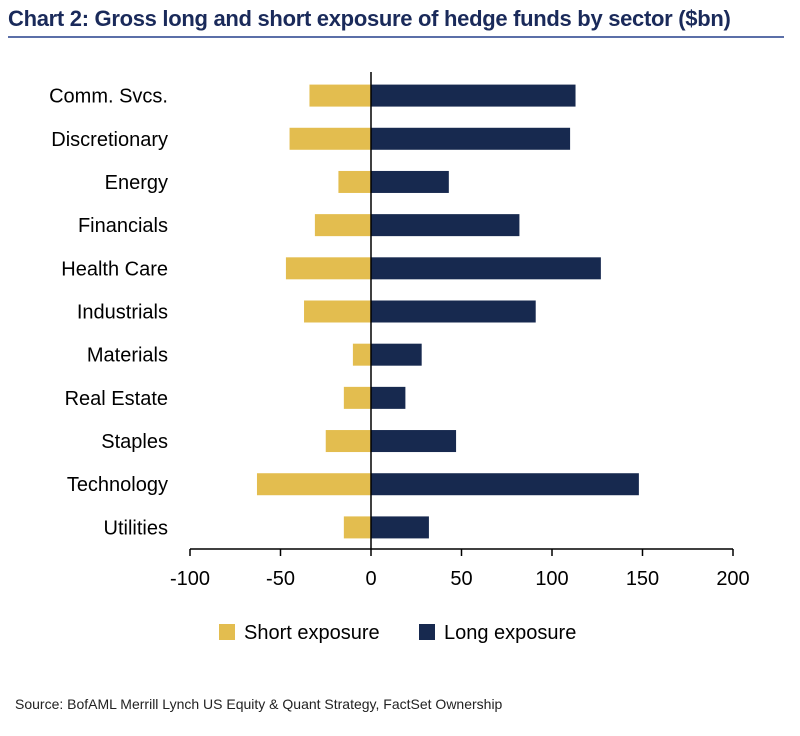 The width and height of the screenshot is (800, 736). I want to click on x-tick-label: -100, so click(190, 579).